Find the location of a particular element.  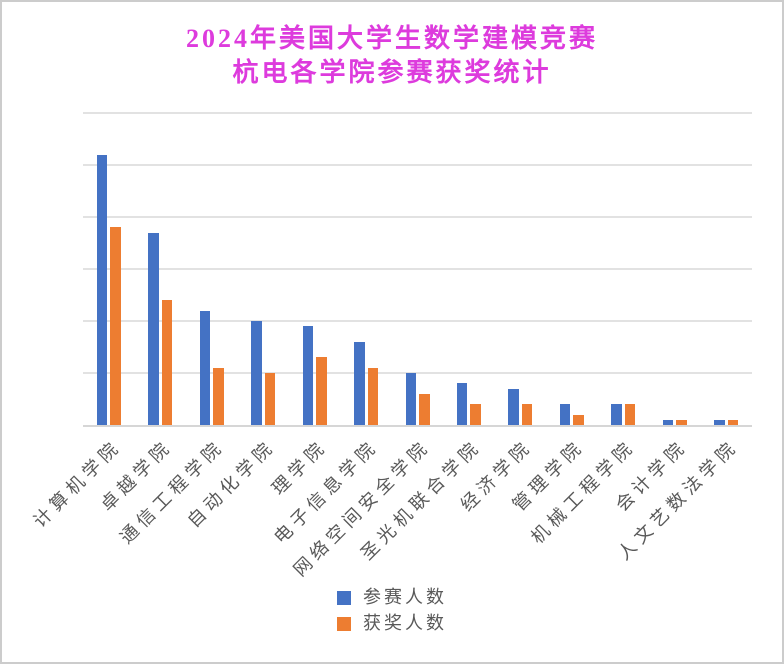

legend-label-winners: 获奖人数 is located at coordinates (405, 623).